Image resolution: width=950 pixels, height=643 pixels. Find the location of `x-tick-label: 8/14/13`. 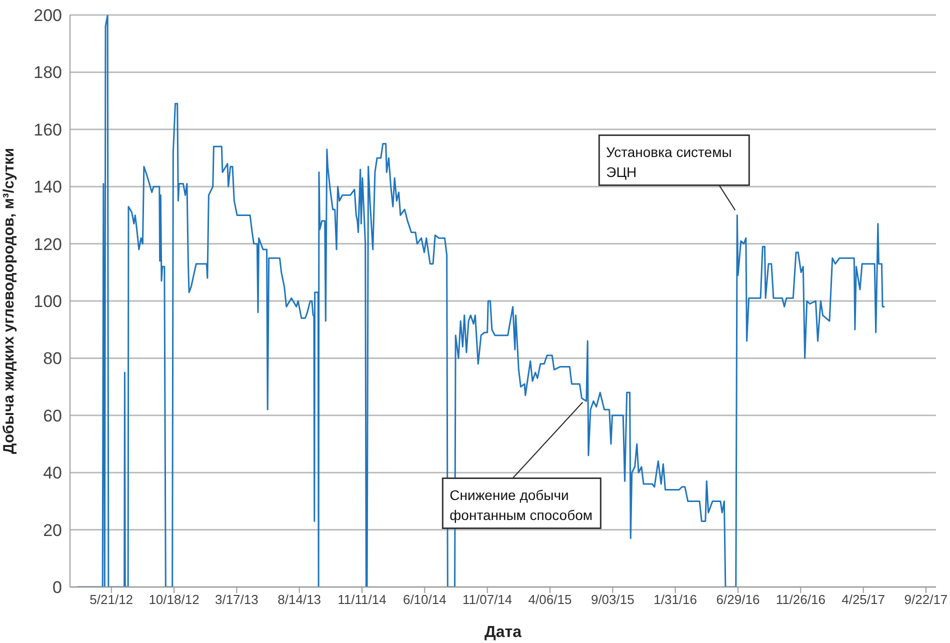

x-tick-label: 8/14/13 is located at coordinates (300, 600).